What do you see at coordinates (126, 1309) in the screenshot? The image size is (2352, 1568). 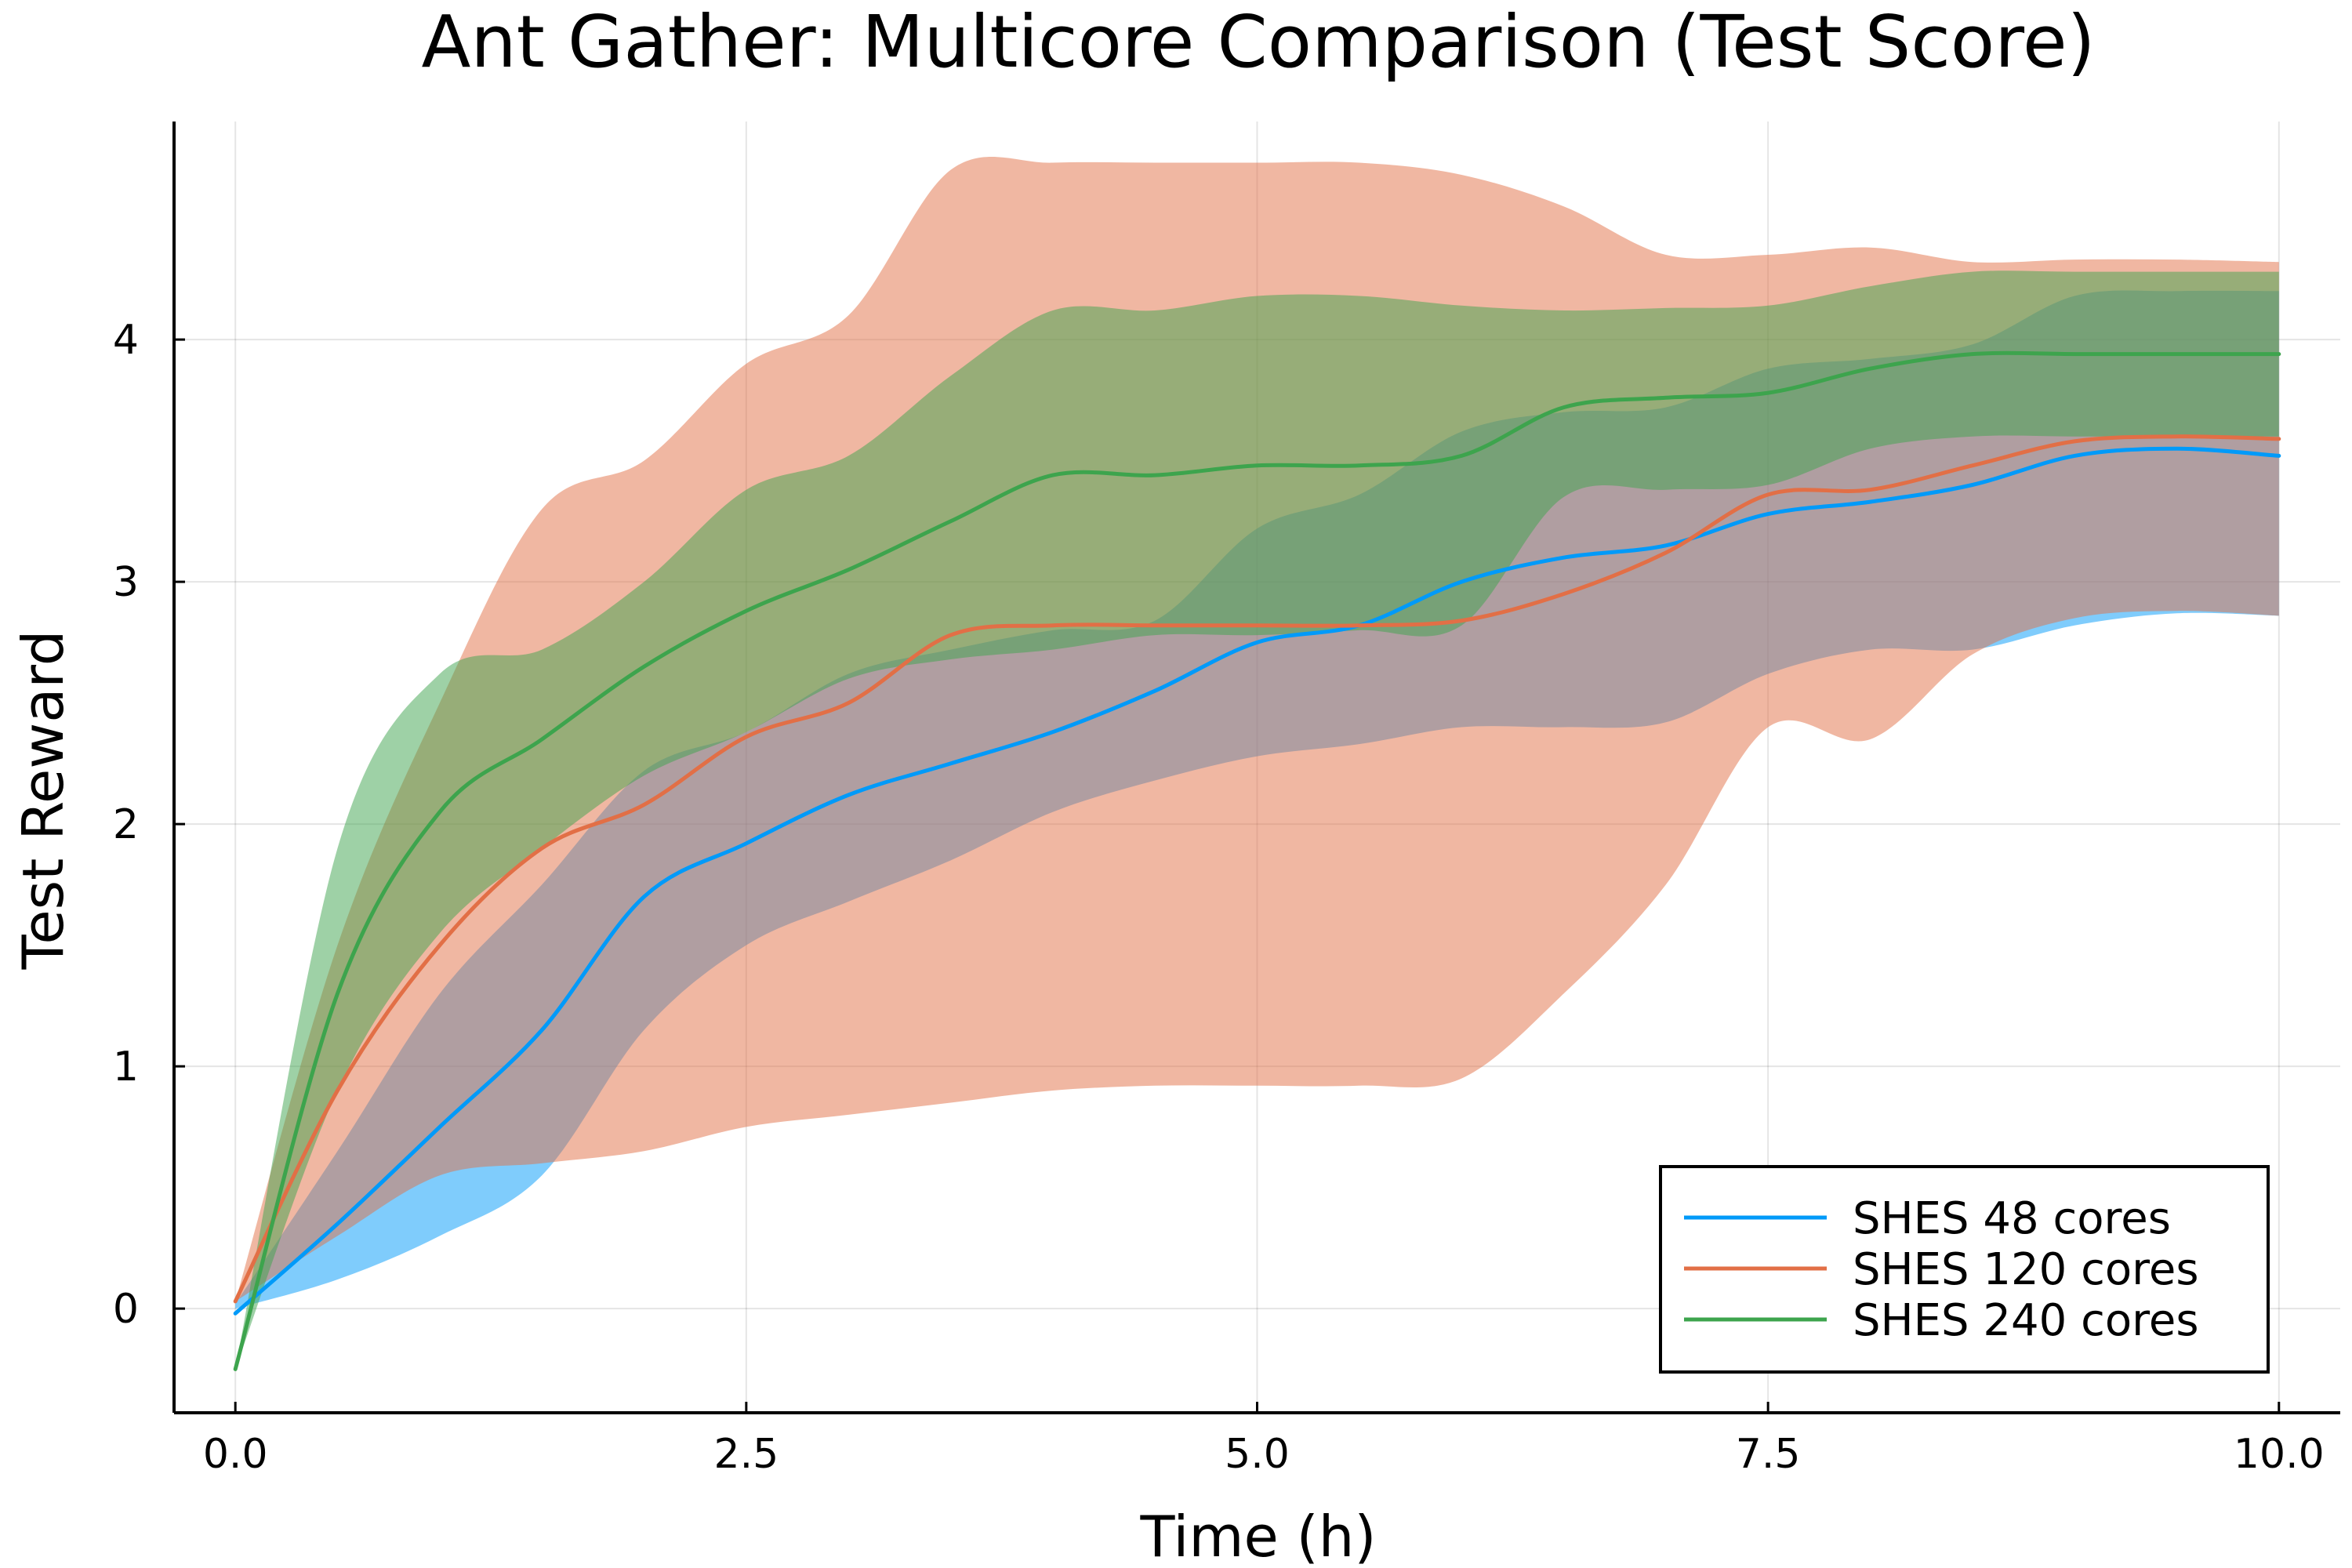 I see `y-tick-label: 0` at bounding box center [126, 1309].